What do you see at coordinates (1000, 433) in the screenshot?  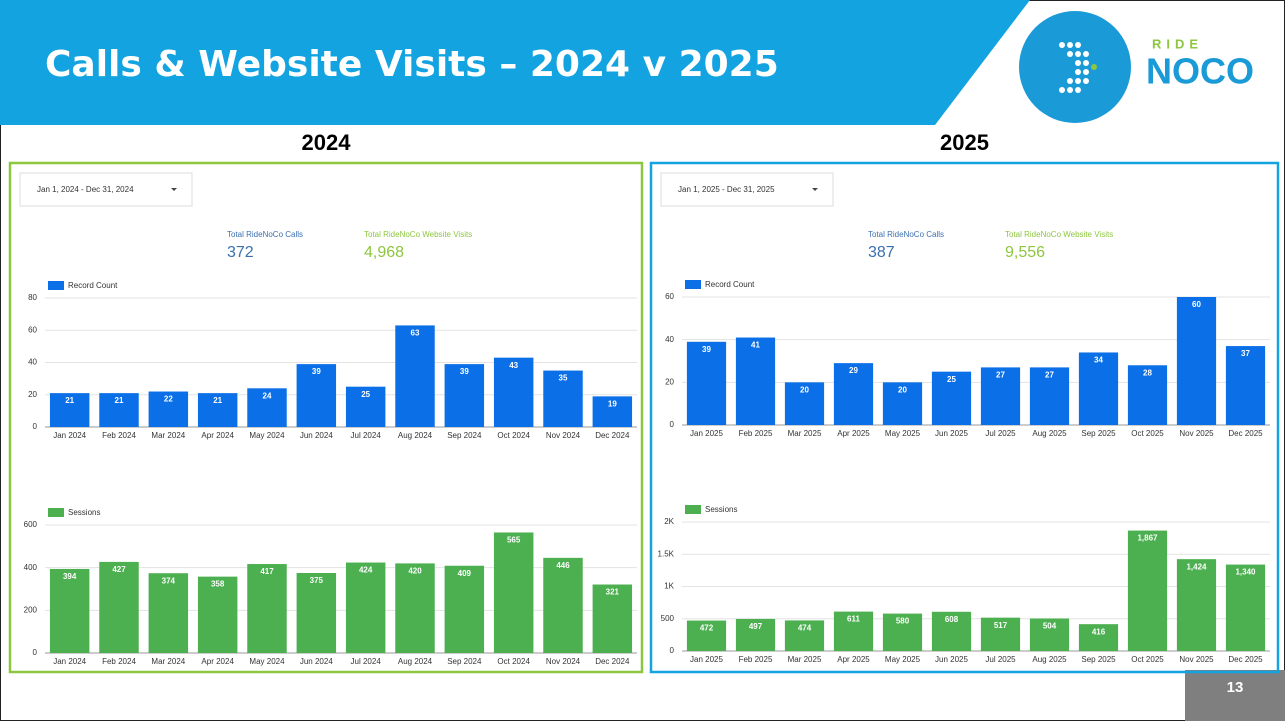 I see `x-tick-label: Jul 2025` at bounding box center [1000, 433].